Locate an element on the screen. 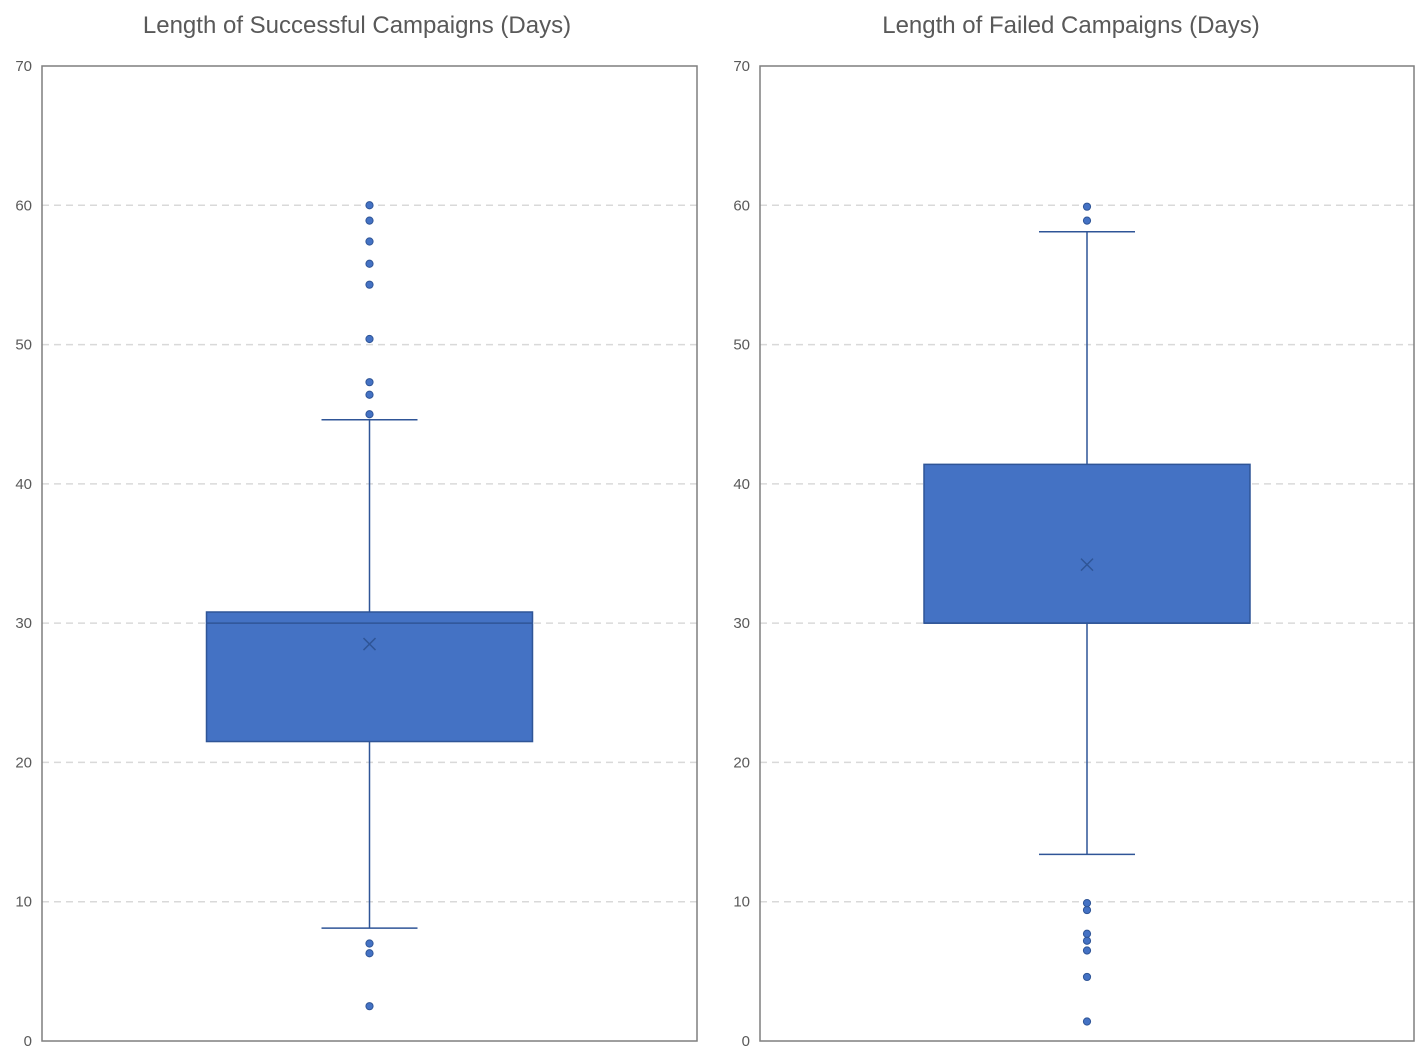 This screenshot has height=1063, width=1428. chart-title: Length of Successful Campaigns (Days) is located at coordinates (357, 25).